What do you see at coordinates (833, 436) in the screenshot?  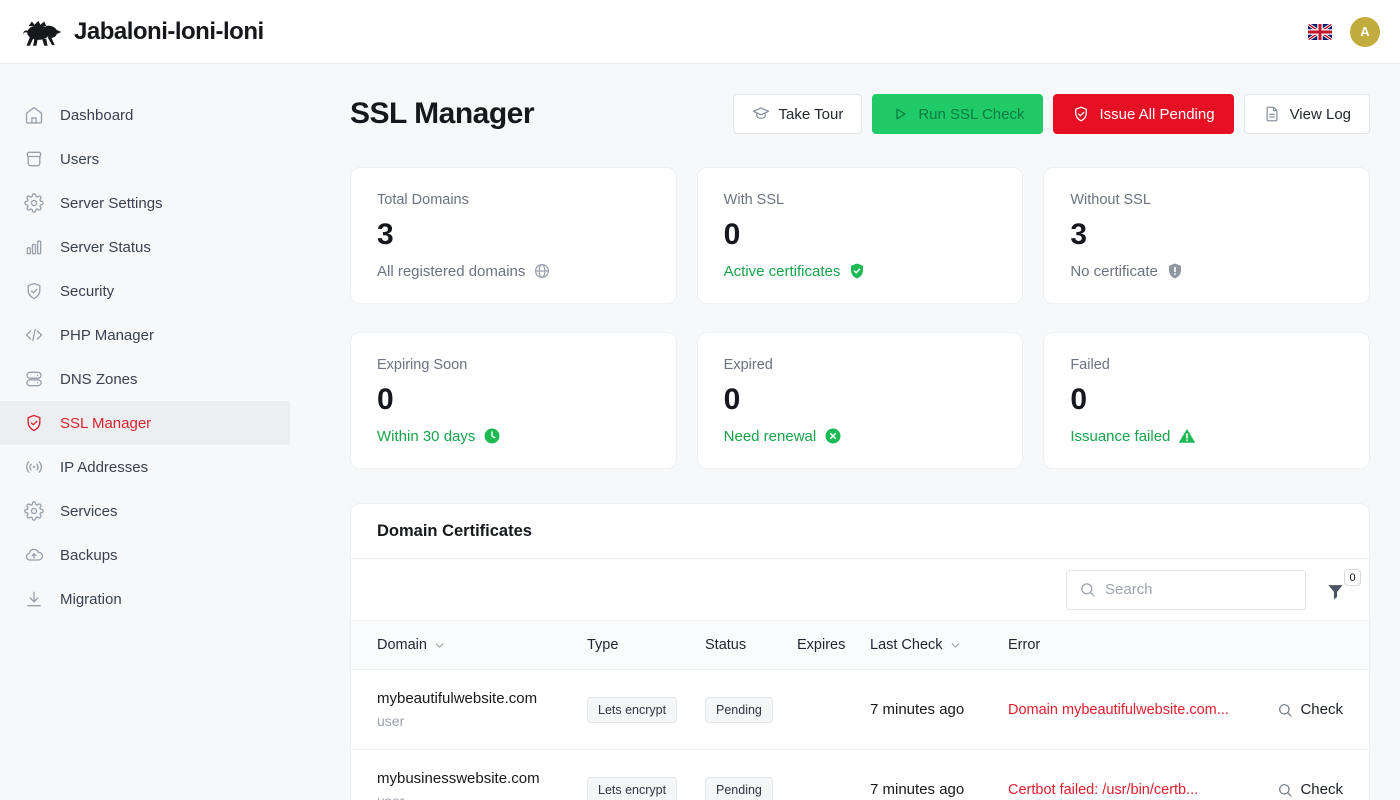 I see `x-circle-icon` at bounding box center [833, 436].